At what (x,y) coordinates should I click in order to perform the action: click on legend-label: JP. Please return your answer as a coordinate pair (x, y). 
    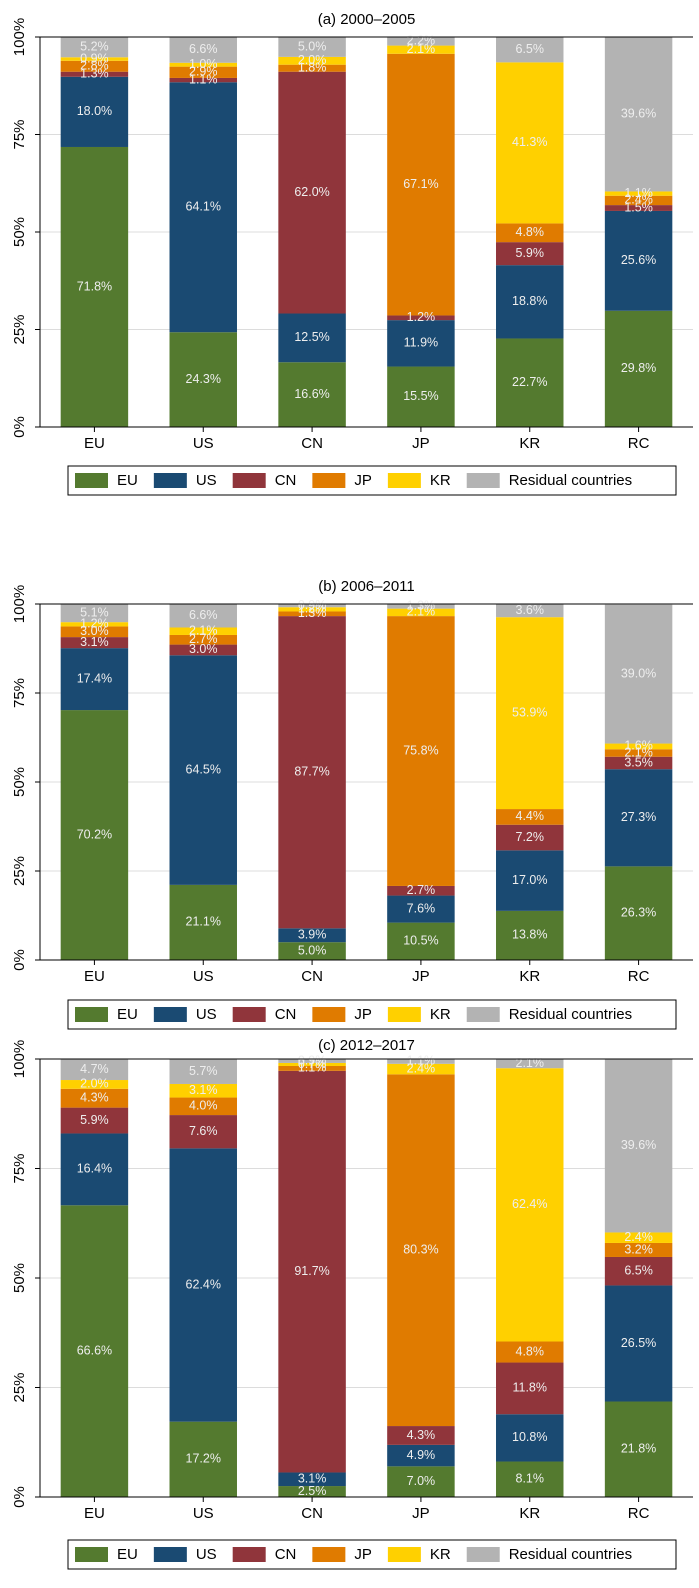
    Looking at the image, I should click on (363, 1014).